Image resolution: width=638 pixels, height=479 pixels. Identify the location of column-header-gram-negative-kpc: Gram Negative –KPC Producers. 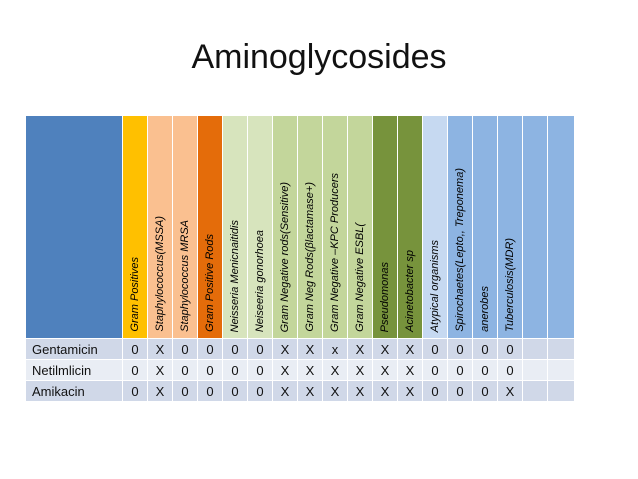
(335, 227).